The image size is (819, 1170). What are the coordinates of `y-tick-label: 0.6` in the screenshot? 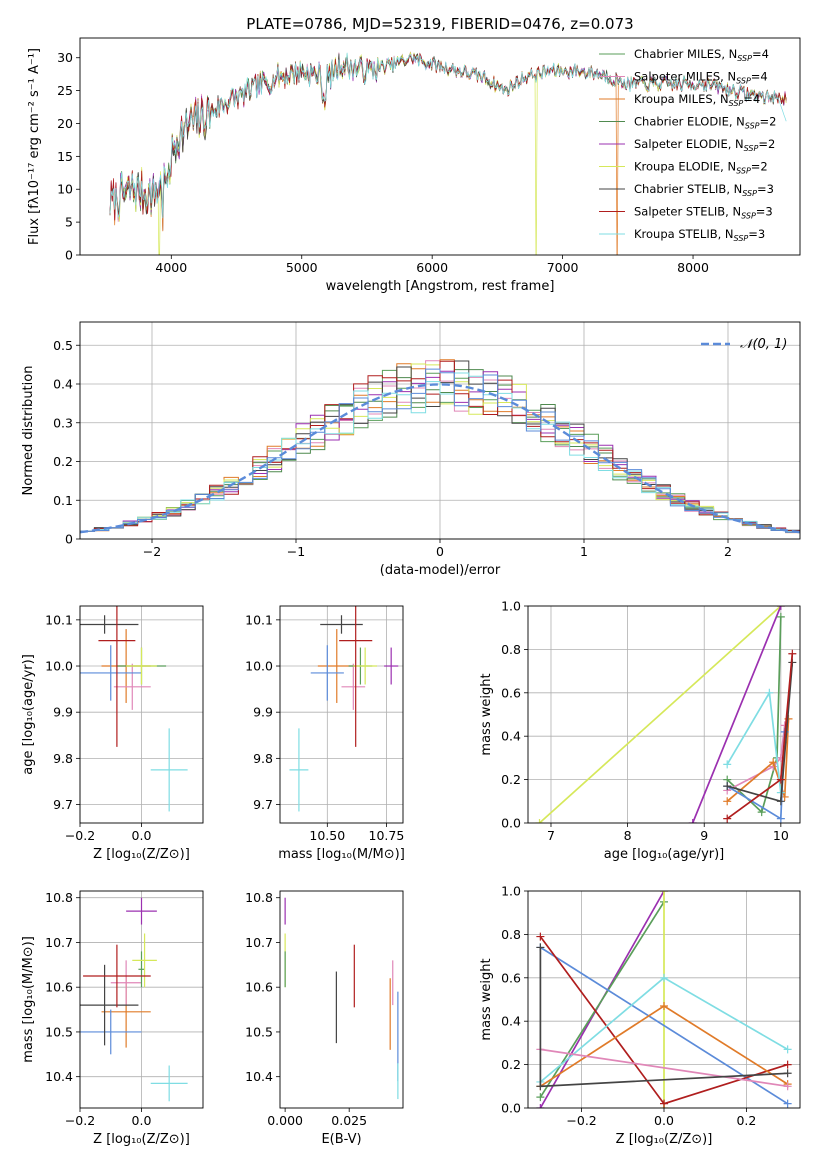 It's located at (511, 977).